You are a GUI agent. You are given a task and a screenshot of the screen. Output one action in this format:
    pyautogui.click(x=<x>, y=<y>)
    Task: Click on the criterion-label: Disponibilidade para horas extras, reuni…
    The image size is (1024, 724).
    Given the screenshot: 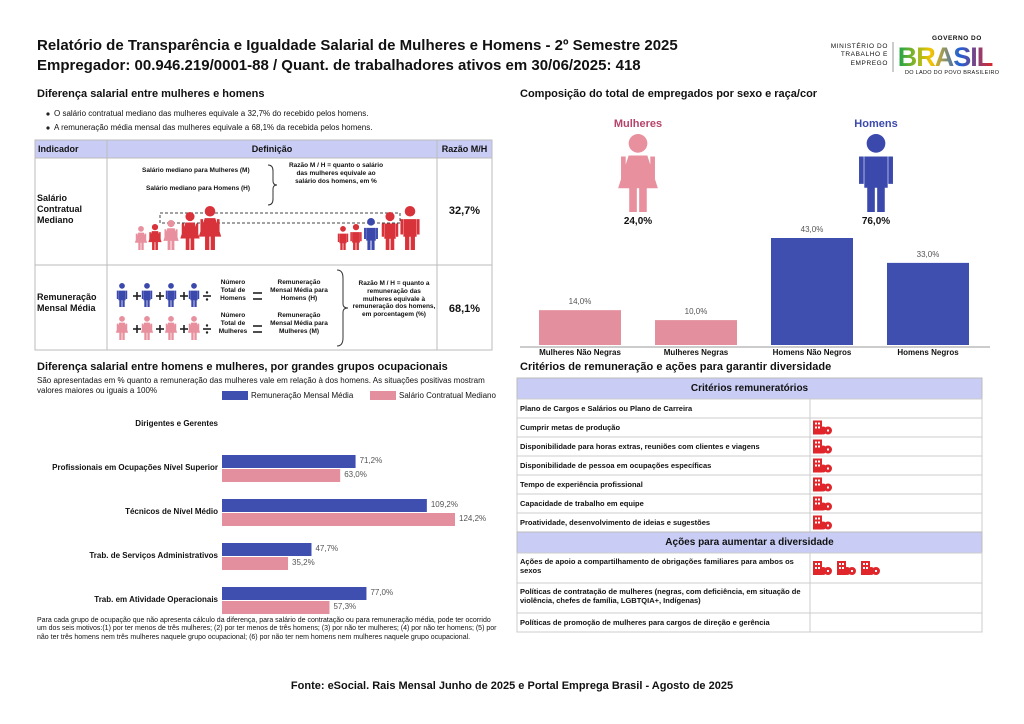 What is the action you would take?
    pyautogui.click(x=640, y=446)
    